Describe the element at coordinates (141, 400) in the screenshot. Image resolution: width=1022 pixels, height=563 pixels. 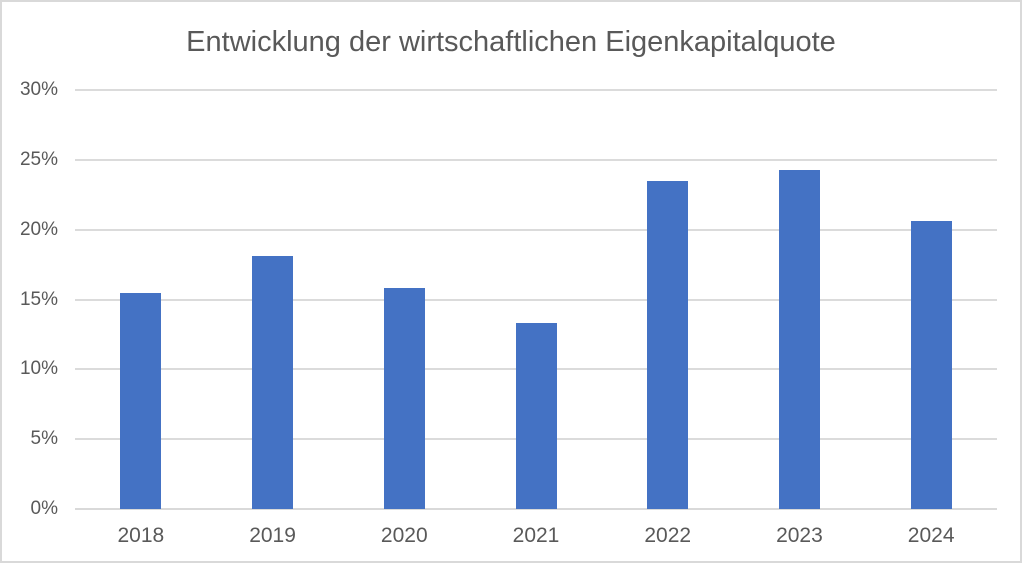
I see `bar-2018` at that location.